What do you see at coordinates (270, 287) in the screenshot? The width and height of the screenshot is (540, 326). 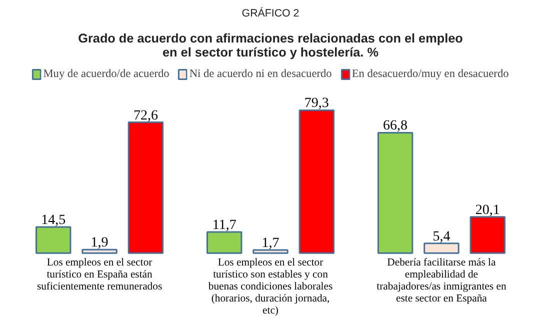 I see `x-tick-label: Los empleos en el sector turístico son estables y con buenas condiciones laborales (horarios, duración jornada, etc)` at bounding box center [270, 287].